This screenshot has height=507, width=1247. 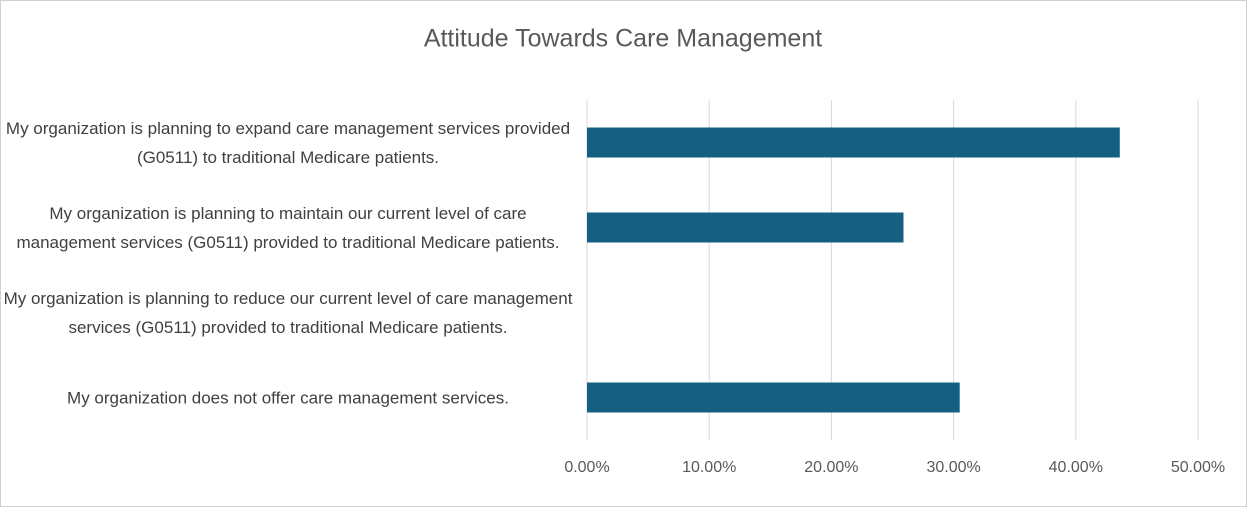 What do you see at coordinates (953, 467) in the screenshot?
I see `x-tick-label: 30.00%` at bounding box center [953, 467].